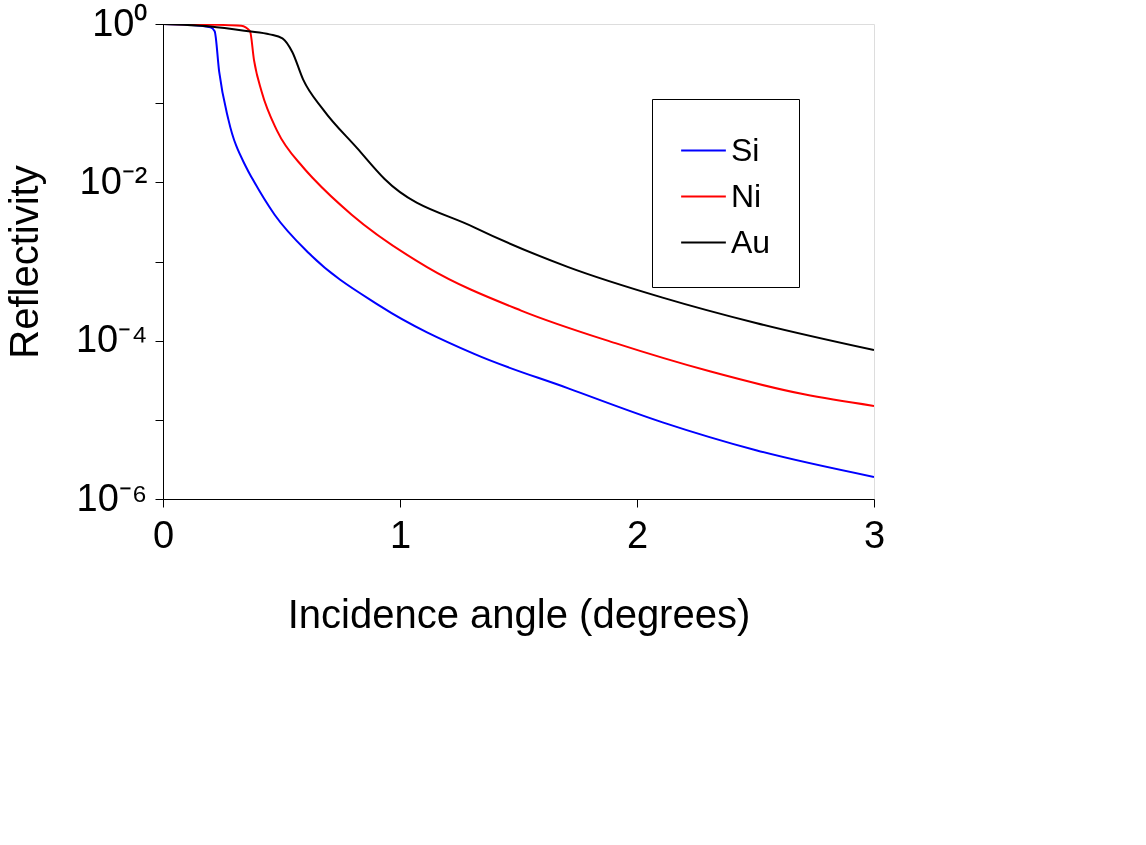  Describe the element at coordinates (163, 534) in the screenshot. I see `x-tick-label: 0` at that location.